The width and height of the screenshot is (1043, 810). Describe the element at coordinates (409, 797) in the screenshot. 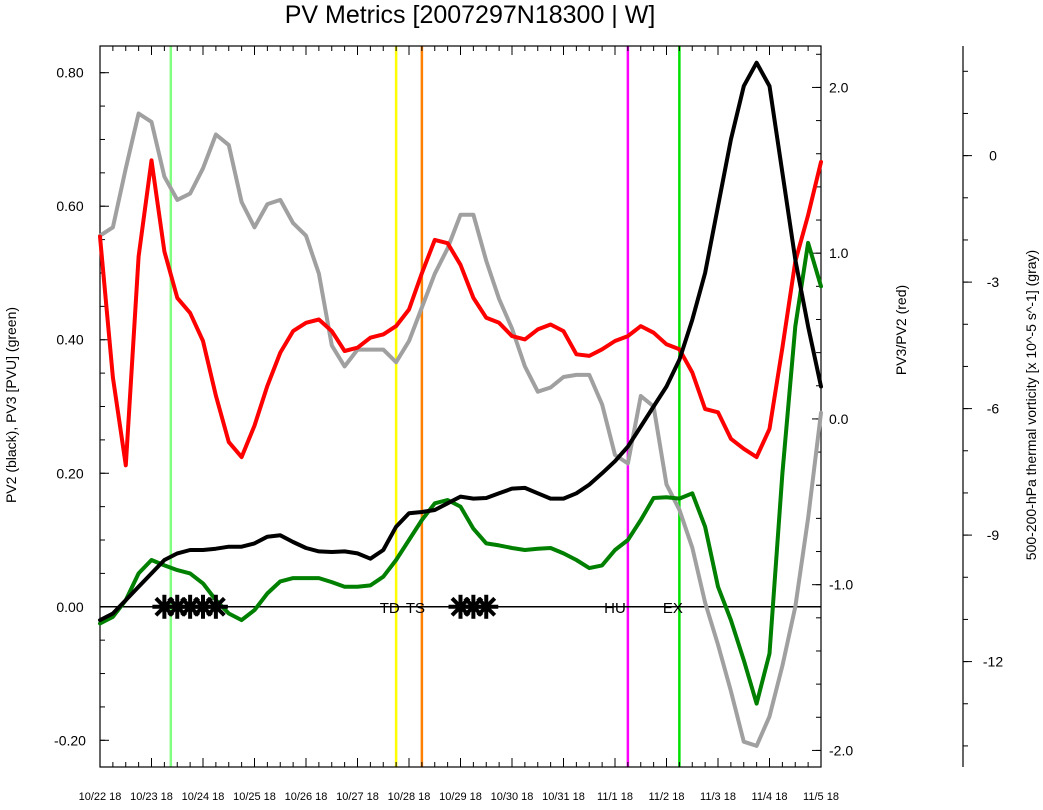

I see `x-tick-label: 10/28 18` at that location.